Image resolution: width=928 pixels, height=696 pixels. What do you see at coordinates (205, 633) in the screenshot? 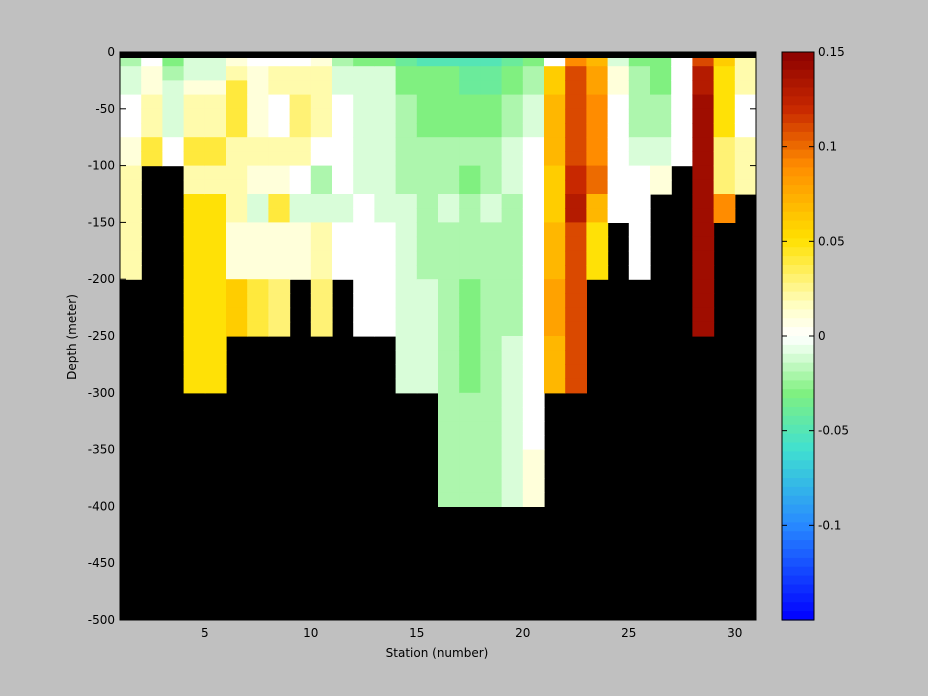
I see `x-tick-label: 5` at bounding box center [205, 633].